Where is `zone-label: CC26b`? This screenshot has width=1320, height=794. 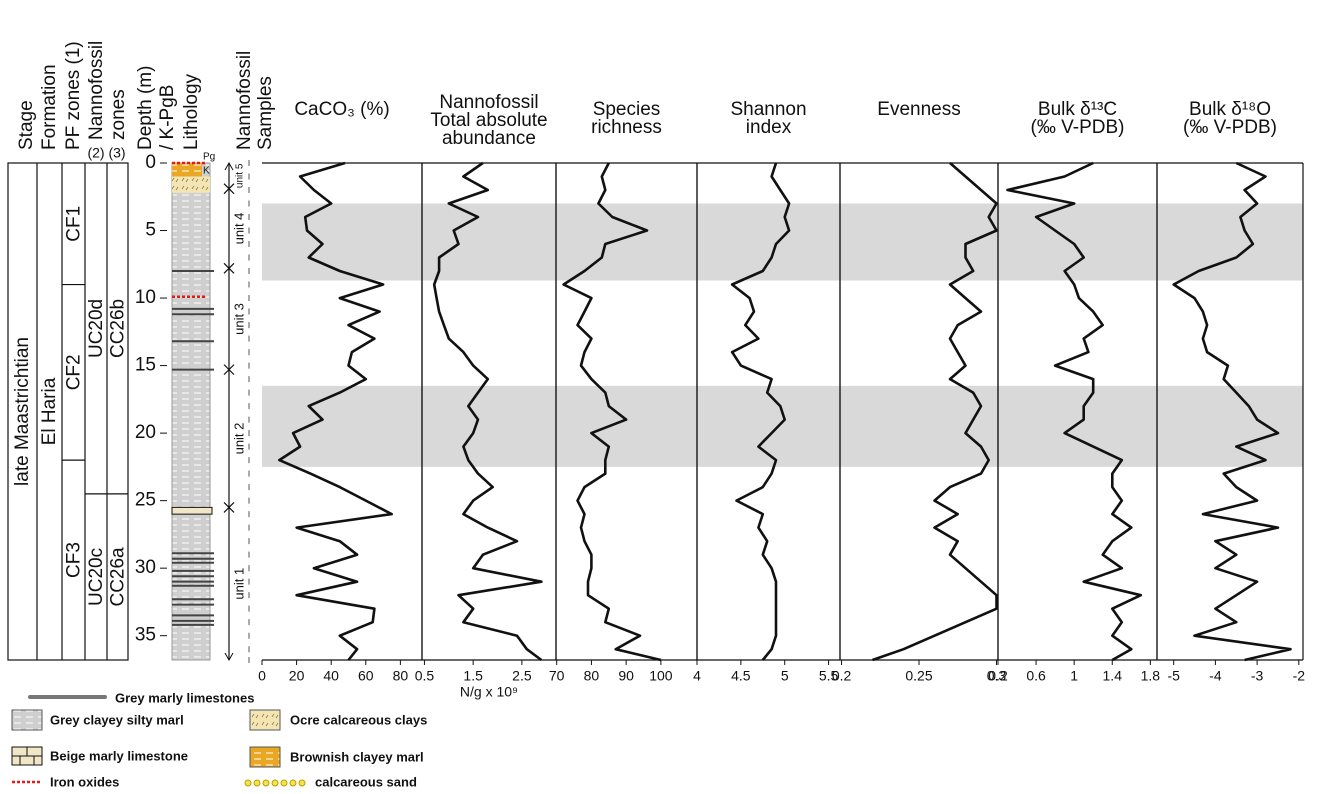 zone-label: CC26b is located at coordinates (118, 328).